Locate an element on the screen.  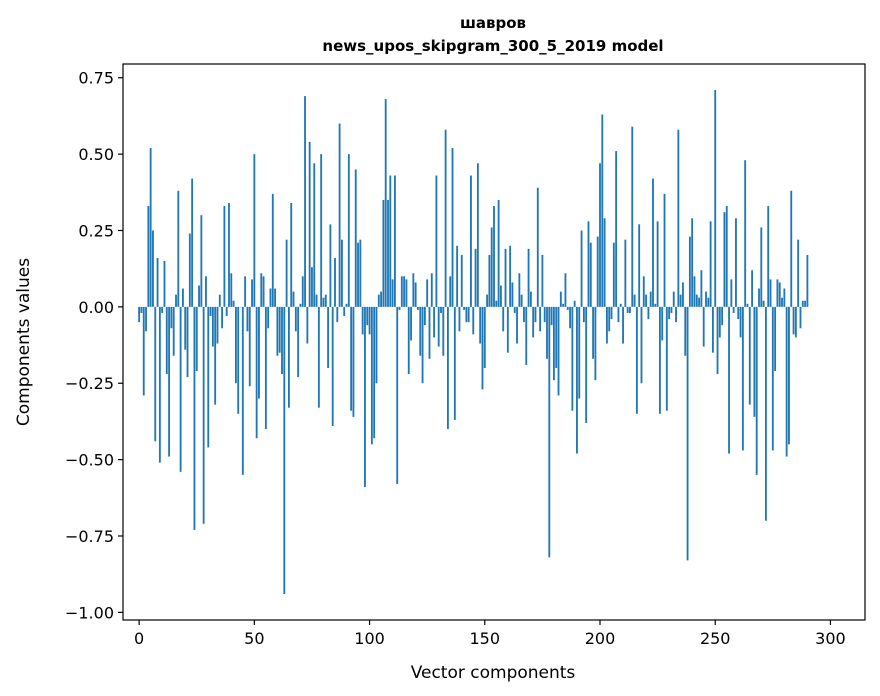
y-axis-ticks: 0.75 0.50 0.25 0.00 −0.25 −0.50 −0.75 −1.00 is located at coordinates (94, 345).